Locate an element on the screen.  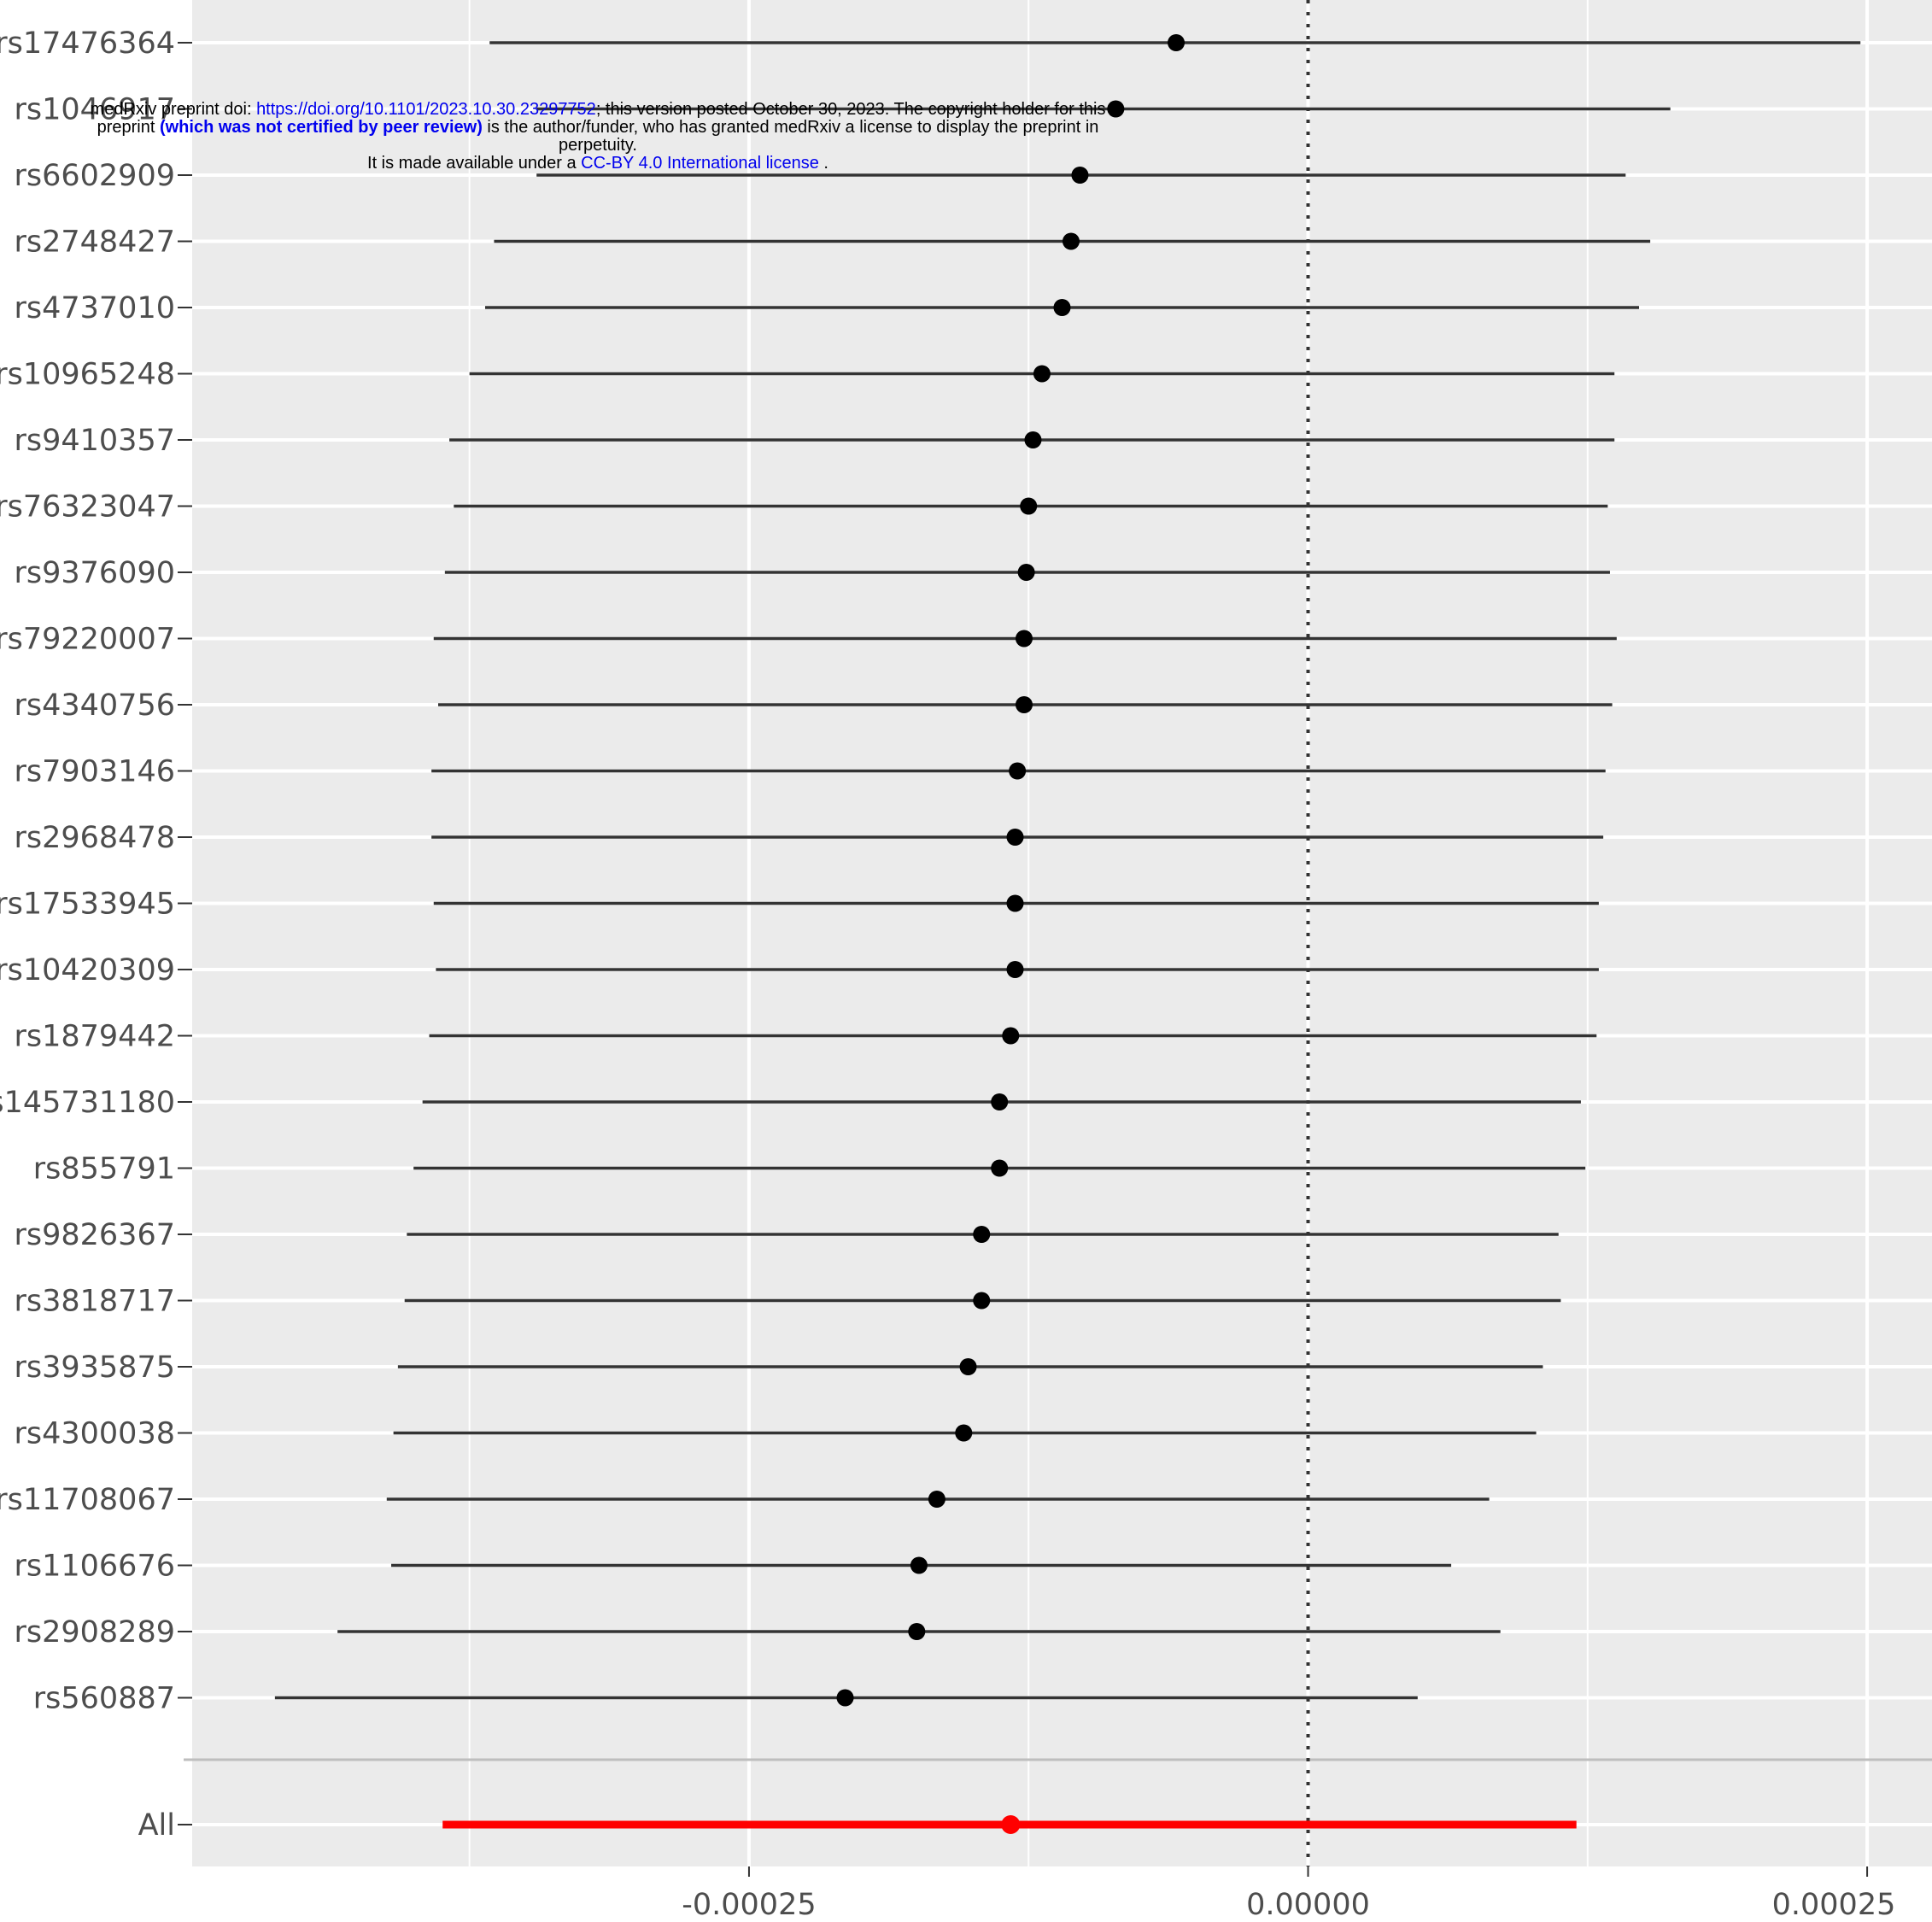
snp-label: rs17533945 is located at coordinates (87, 905).